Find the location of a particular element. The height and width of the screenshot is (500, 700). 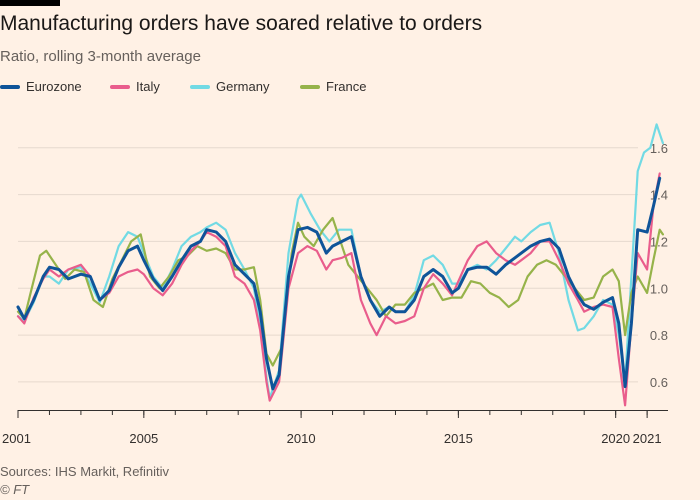

legend-swatch-germany is located at coordinates (200, 86).